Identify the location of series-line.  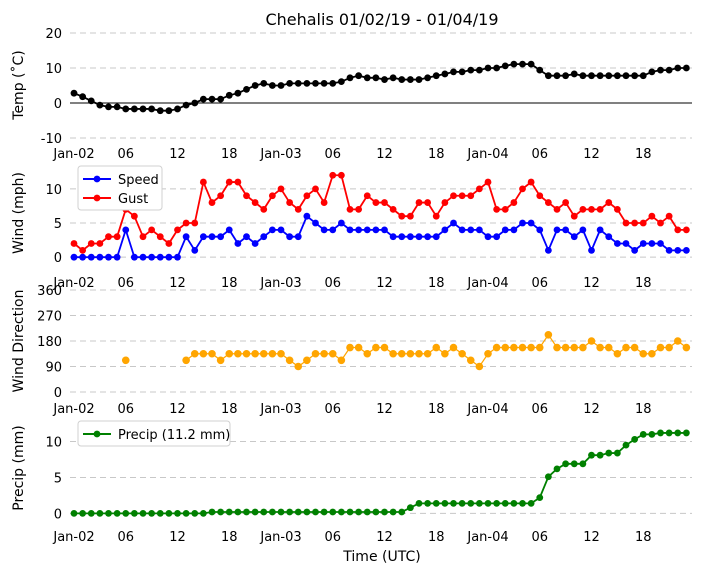
(380, 213).